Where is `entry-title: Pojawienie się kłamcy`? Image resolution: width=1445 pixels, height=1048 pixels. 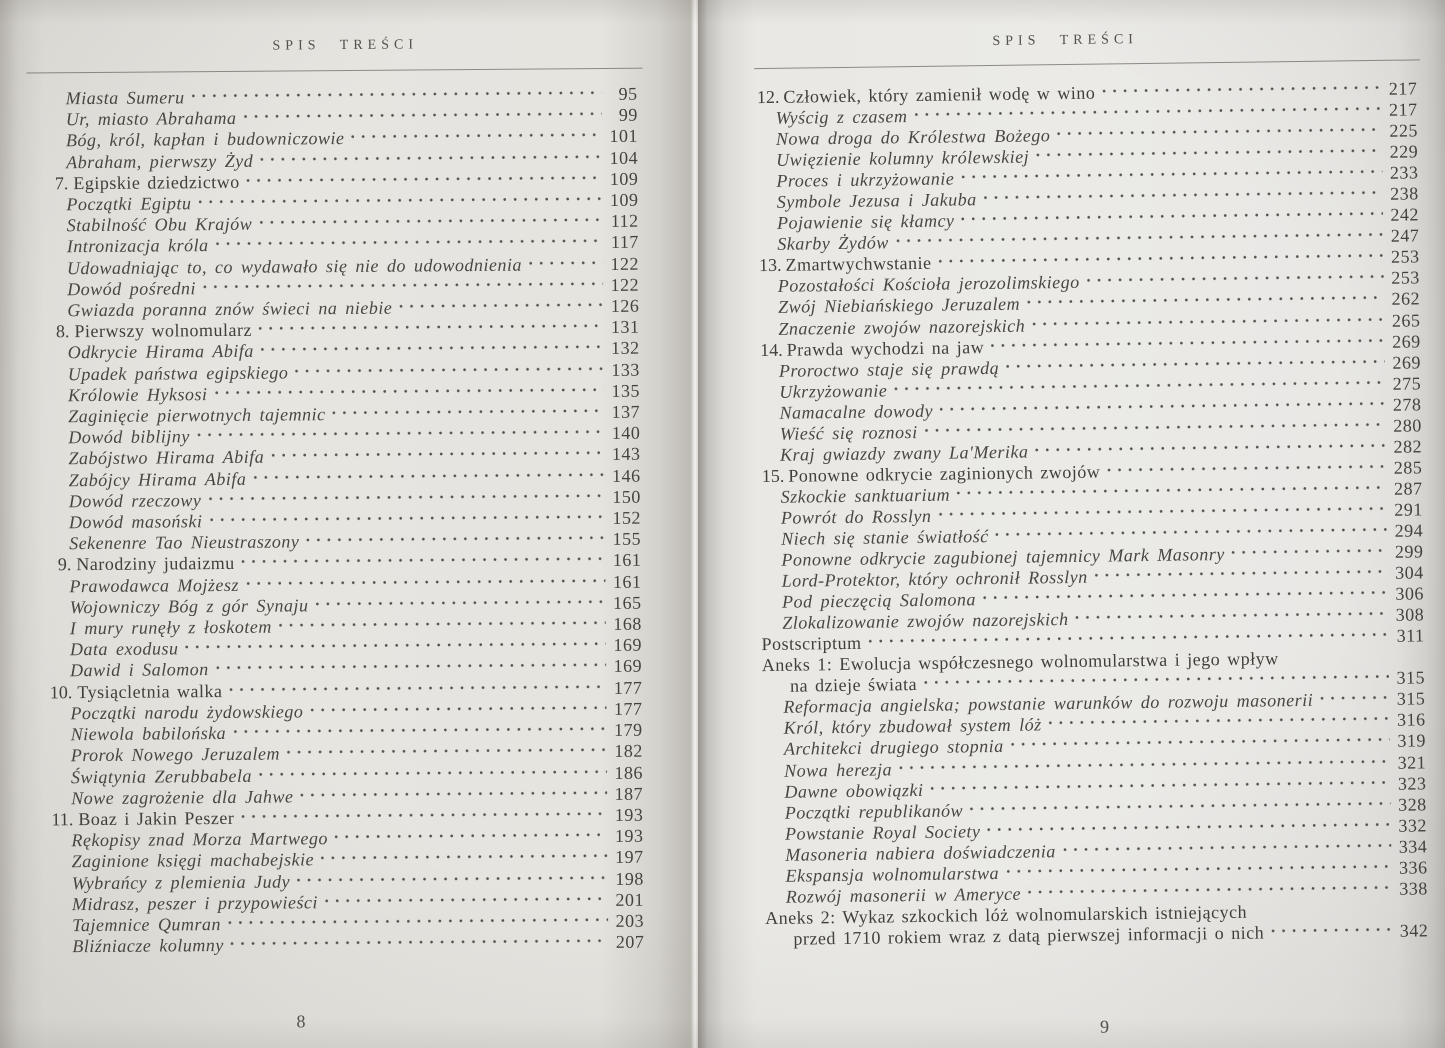
entry-title: Pojawienie się kłamcy is located at coordinates (865, 222).